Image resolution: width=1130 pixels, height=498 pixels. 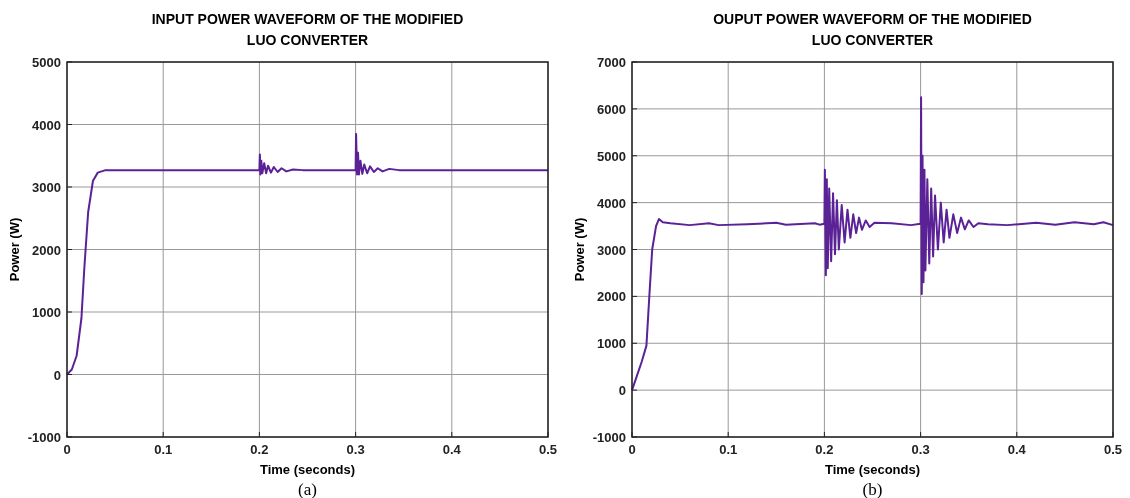 What do you see at coordinates (307, 489) in the screenshot?
I see `text: (a)` at bounding box center [307, 489].